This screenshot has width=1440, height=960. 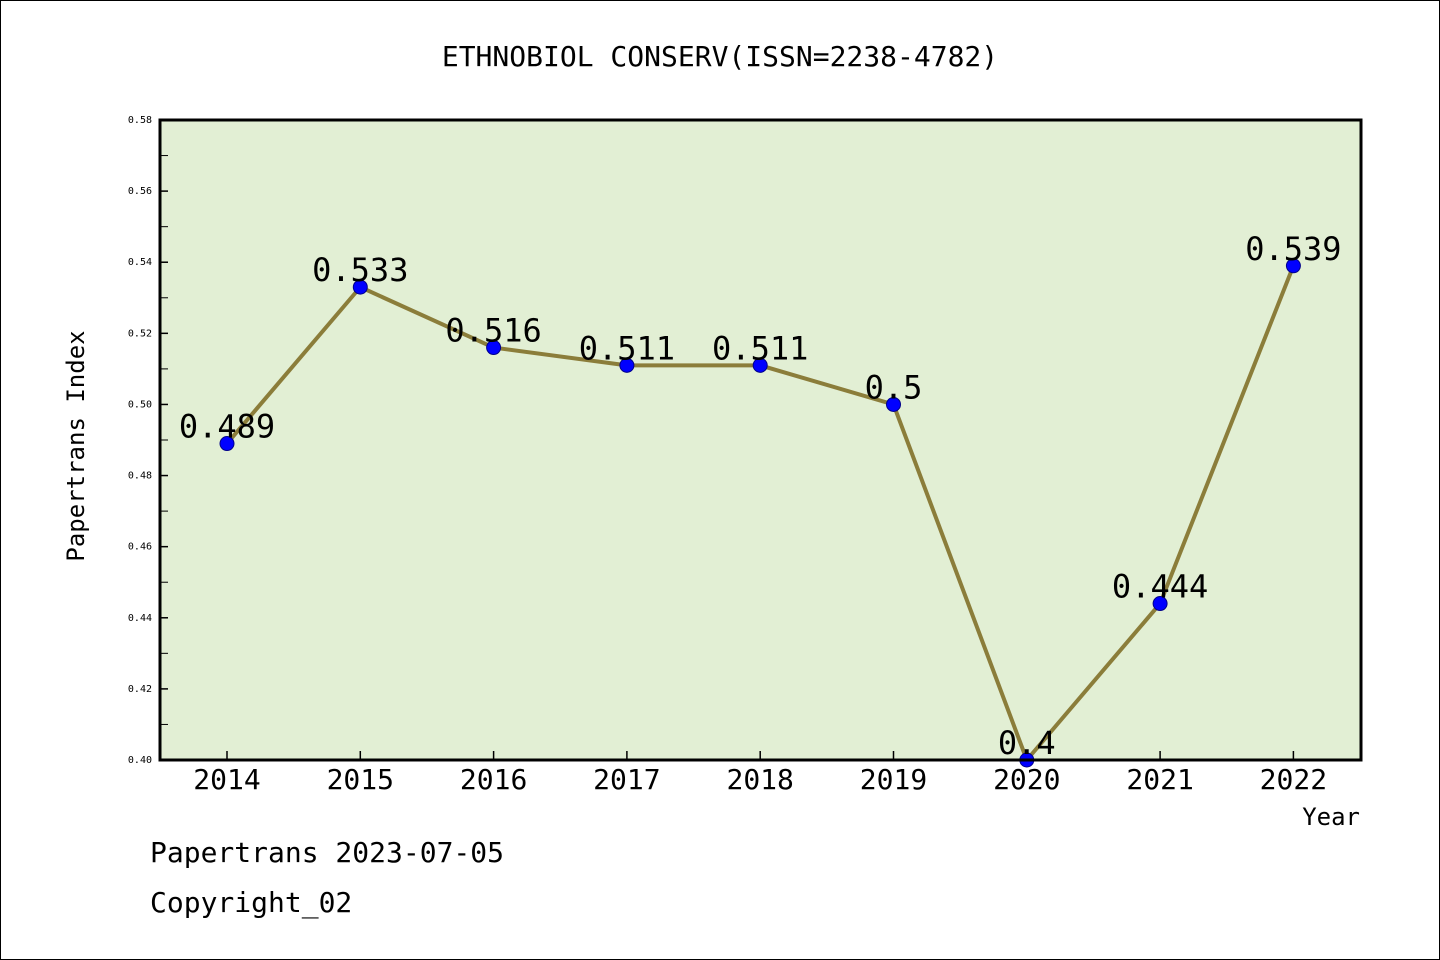 I want to click on x-tick-label: 2016, so click(x=493, y=779).